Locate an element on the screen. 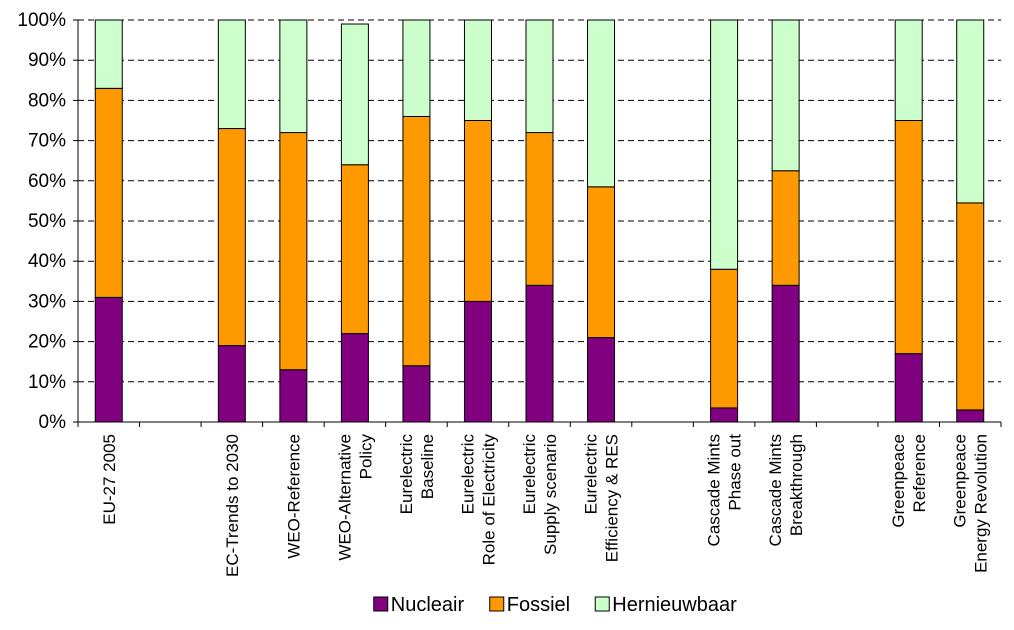  x-tick-label: Role of Electricity is located at coordinates (488, 500).